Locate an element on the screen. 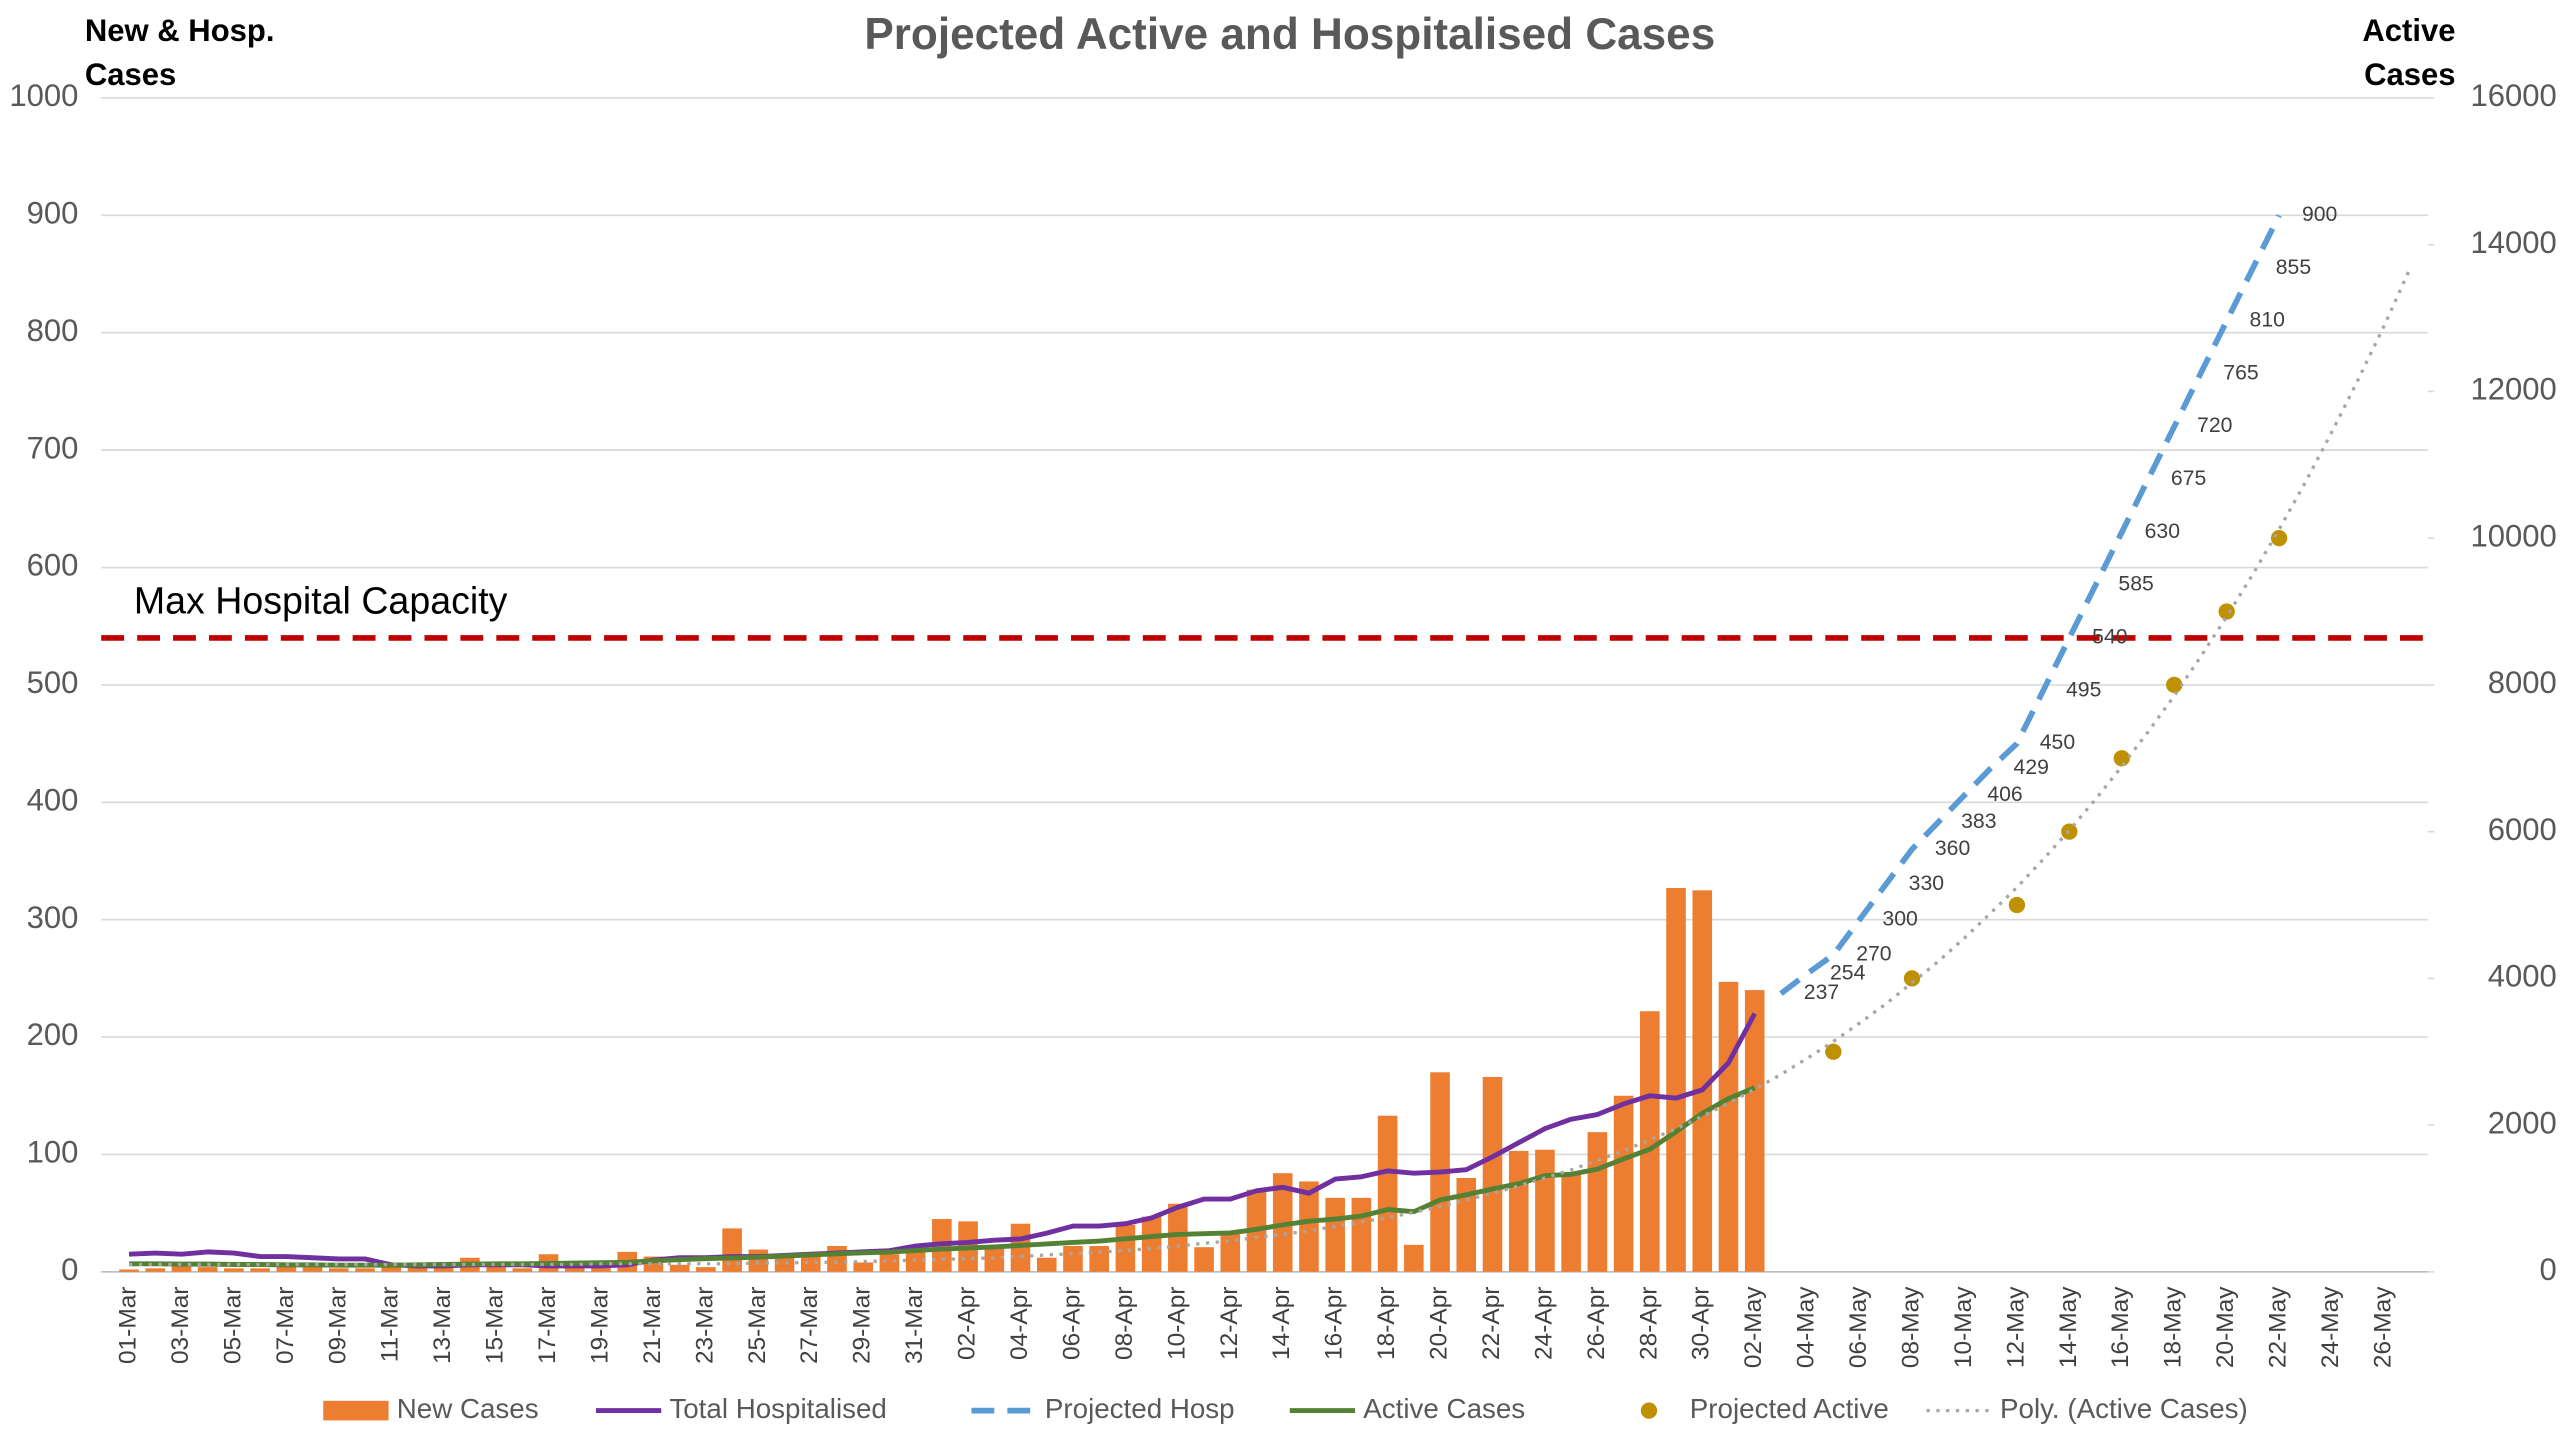 The image size is (2560, 1440). x-tick-label: 06-May is located at coordinates (1858, 1327).